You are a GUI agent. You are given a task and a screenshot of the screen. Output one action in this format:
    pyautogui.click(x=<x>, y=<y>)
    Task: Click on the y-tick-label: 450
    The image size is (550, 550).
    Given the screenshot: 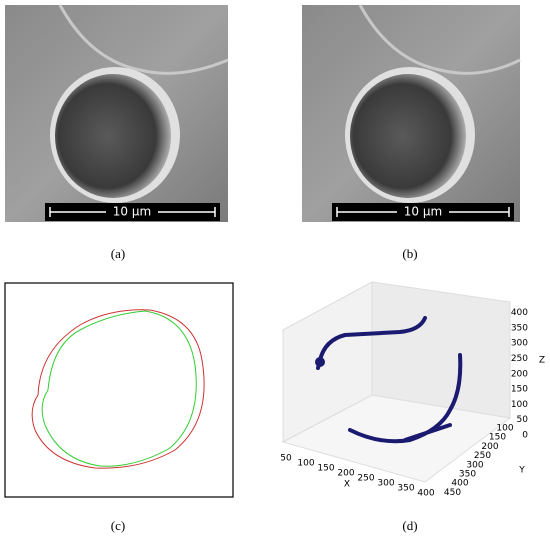 What is the action you would take?
    pyautogui.click(x=452, y=493)
    